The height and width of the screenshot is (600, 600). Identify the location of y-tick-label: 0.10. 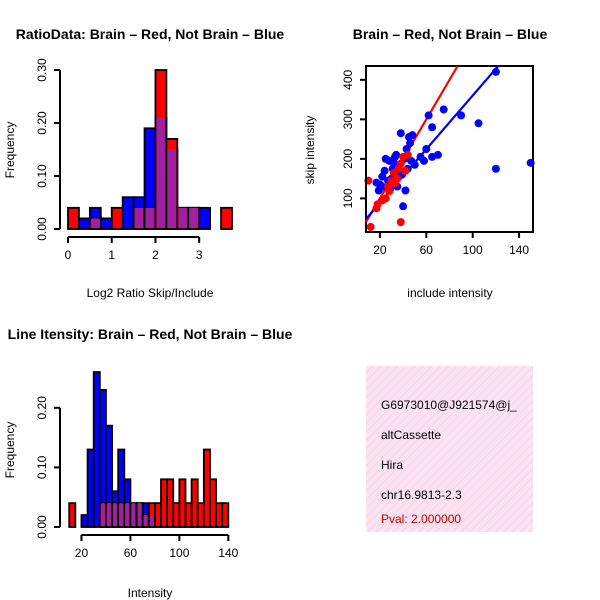
(42, 467).